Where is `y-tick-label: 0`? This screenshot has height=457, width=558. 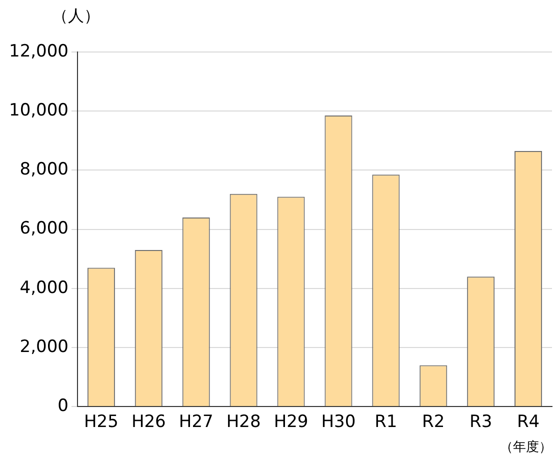
y-tick-label: 0 is located at coordinates (63, 406).